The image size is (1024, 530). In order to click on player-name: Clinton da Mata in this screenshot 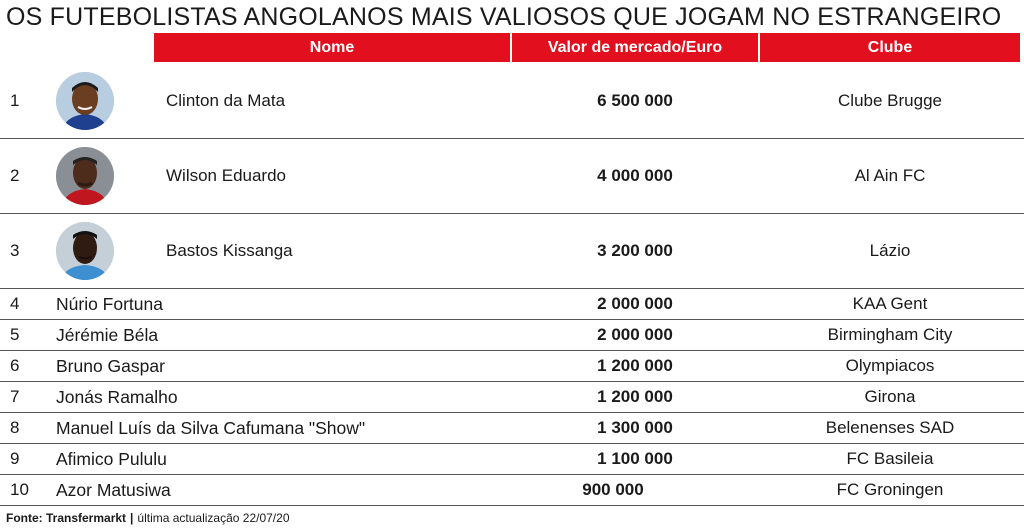, I will do `click(226, 100)`.